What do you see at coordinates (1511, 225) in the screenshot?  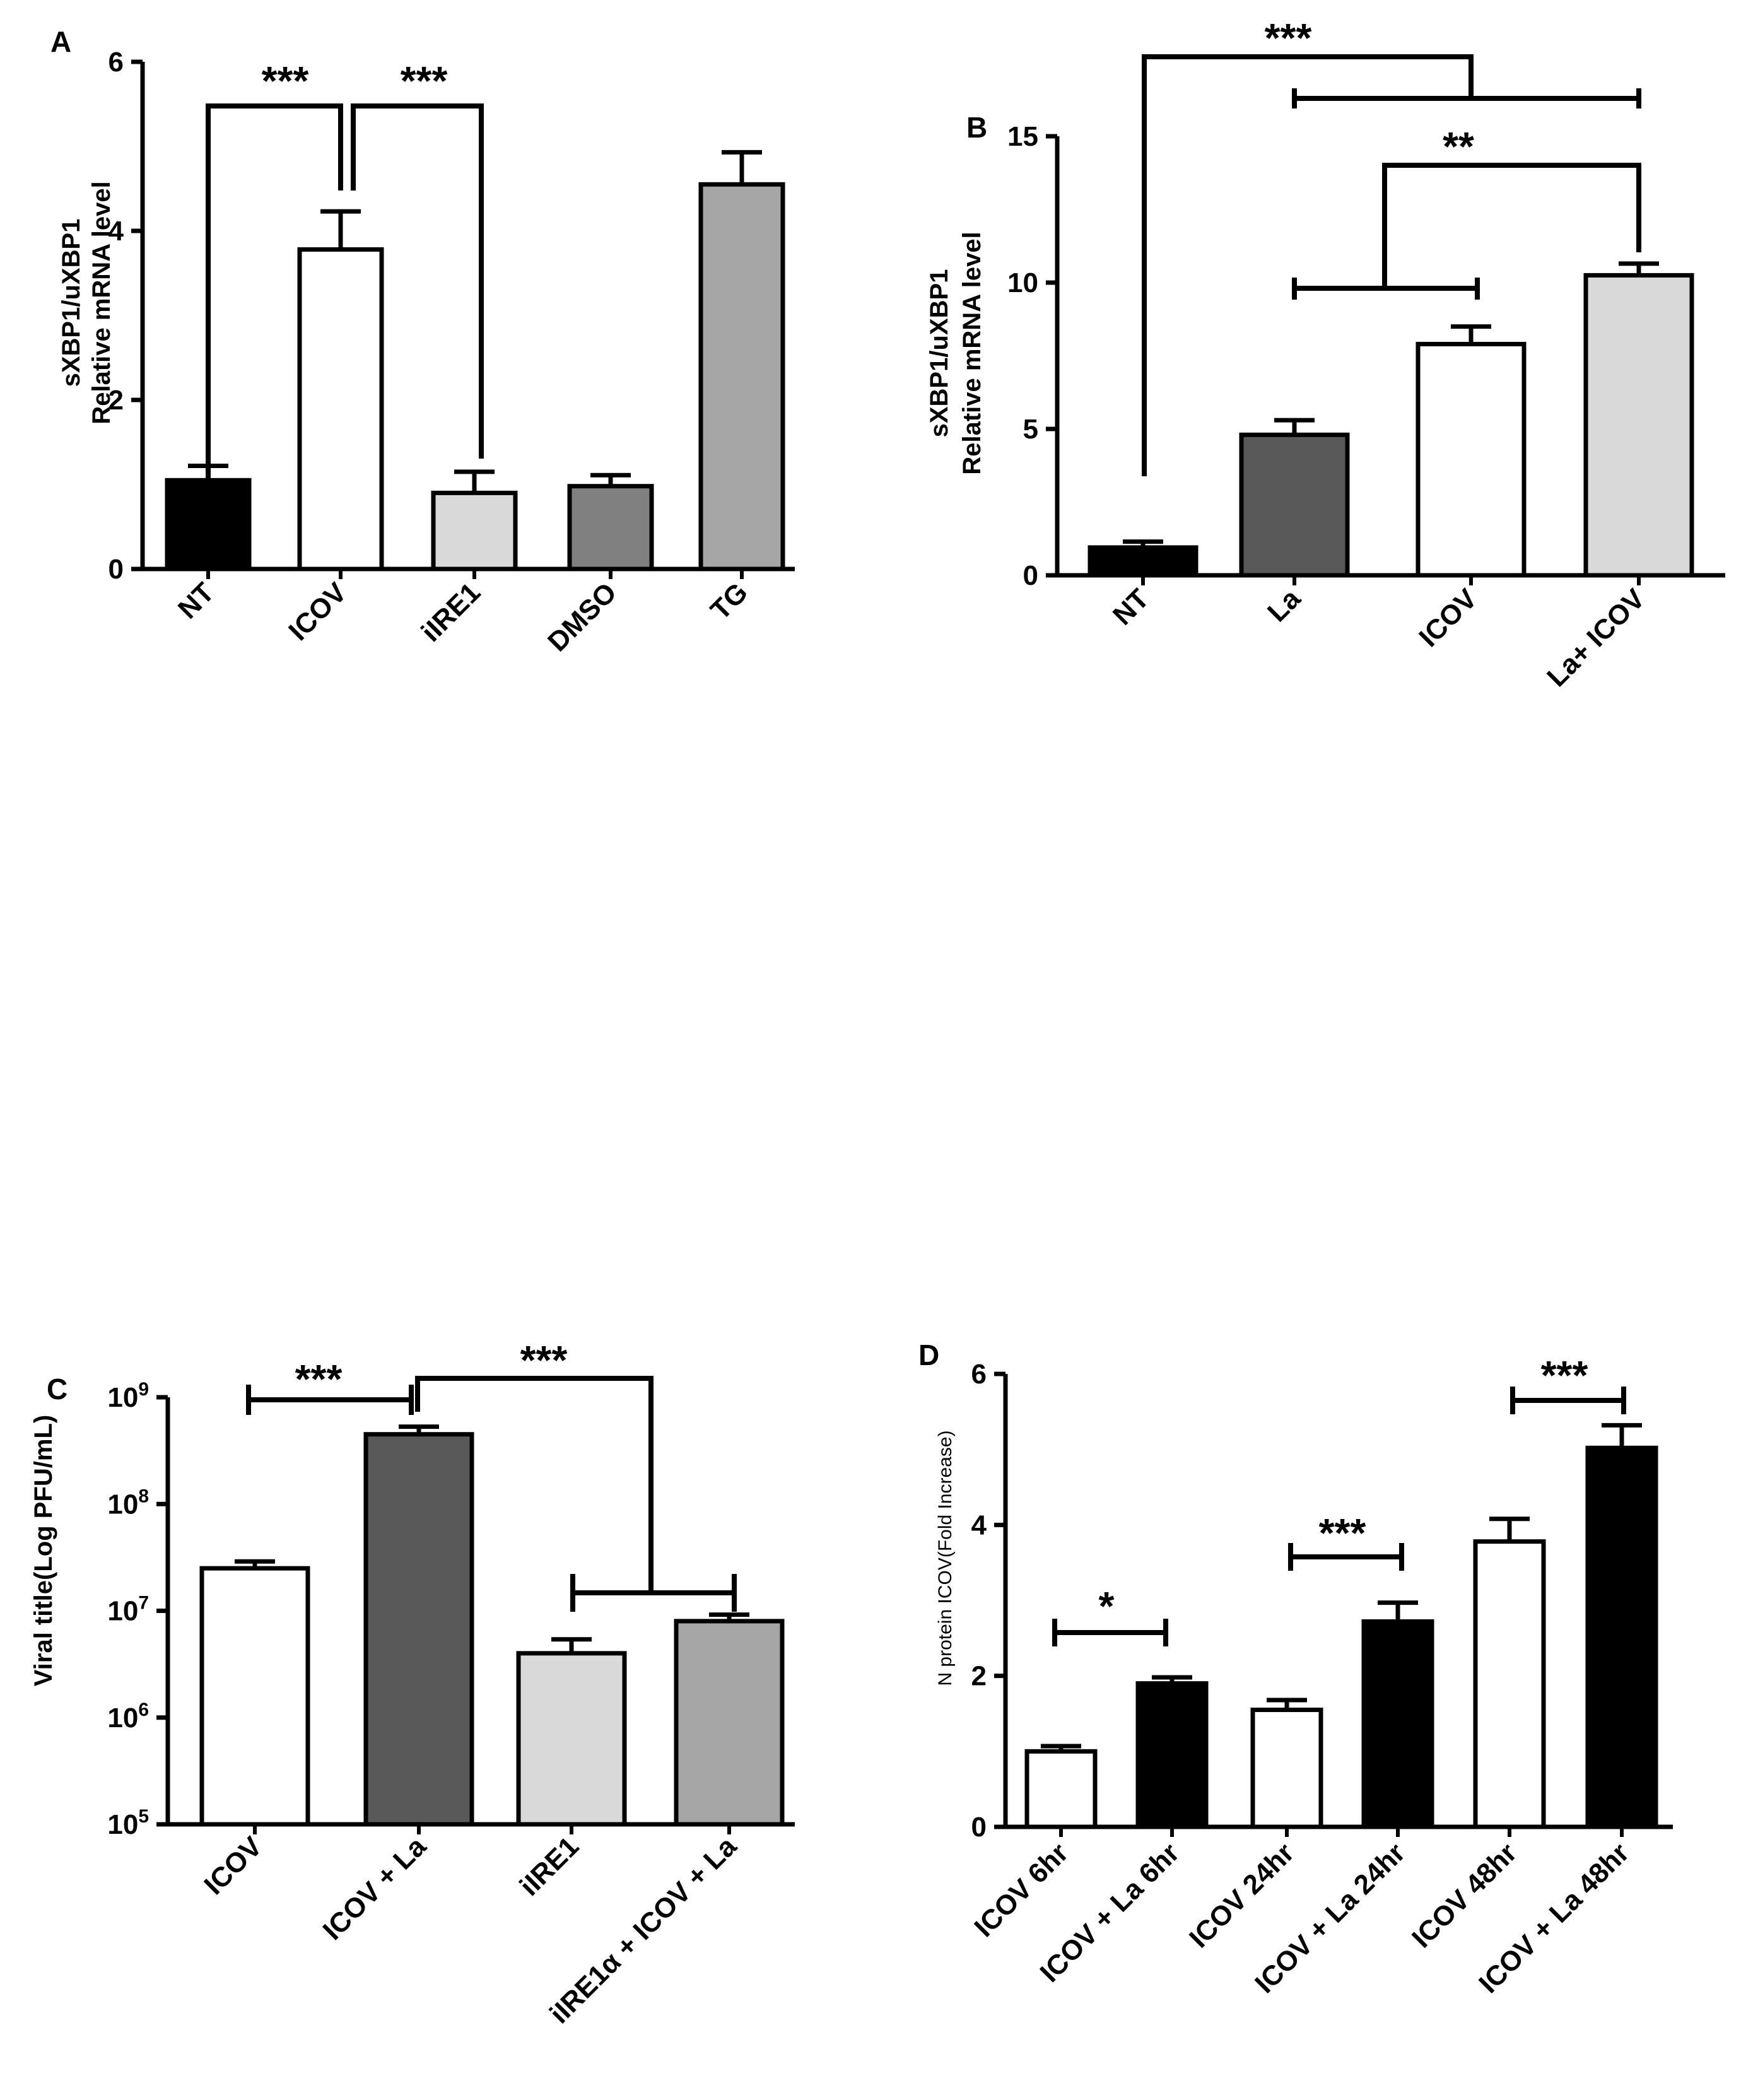 I see `bracket-la-icov-vs-combo` at bounding box center [1511, 225].